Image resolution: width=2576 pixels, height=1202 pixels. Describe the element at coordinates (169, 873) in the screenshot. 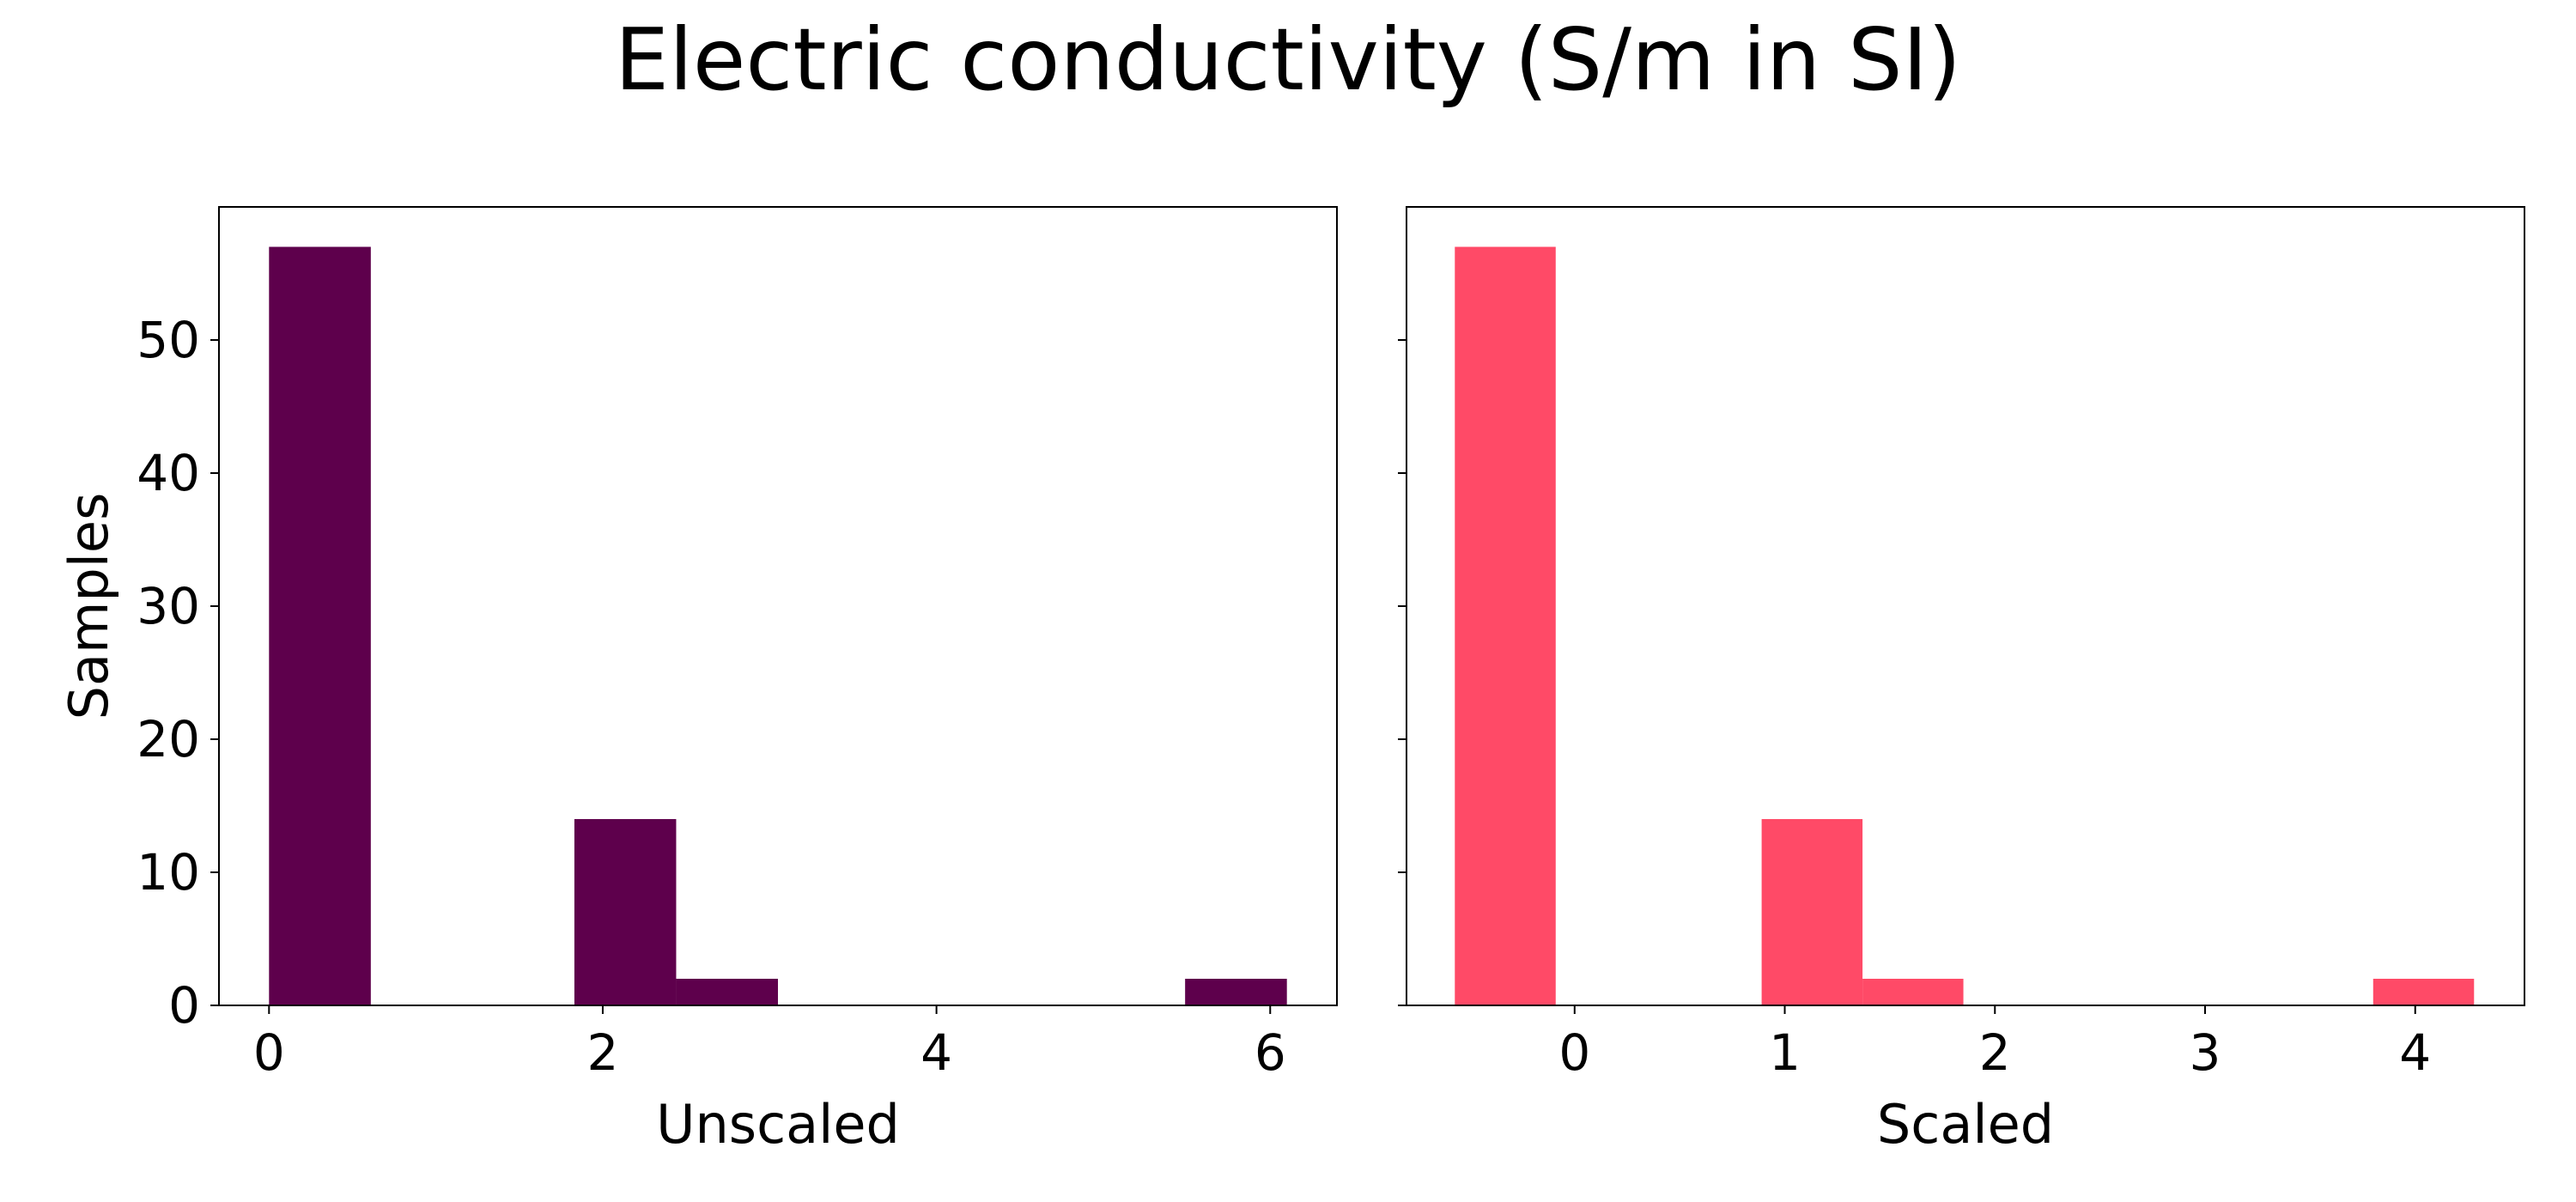

I see `y-tick-label: 10` at that location.